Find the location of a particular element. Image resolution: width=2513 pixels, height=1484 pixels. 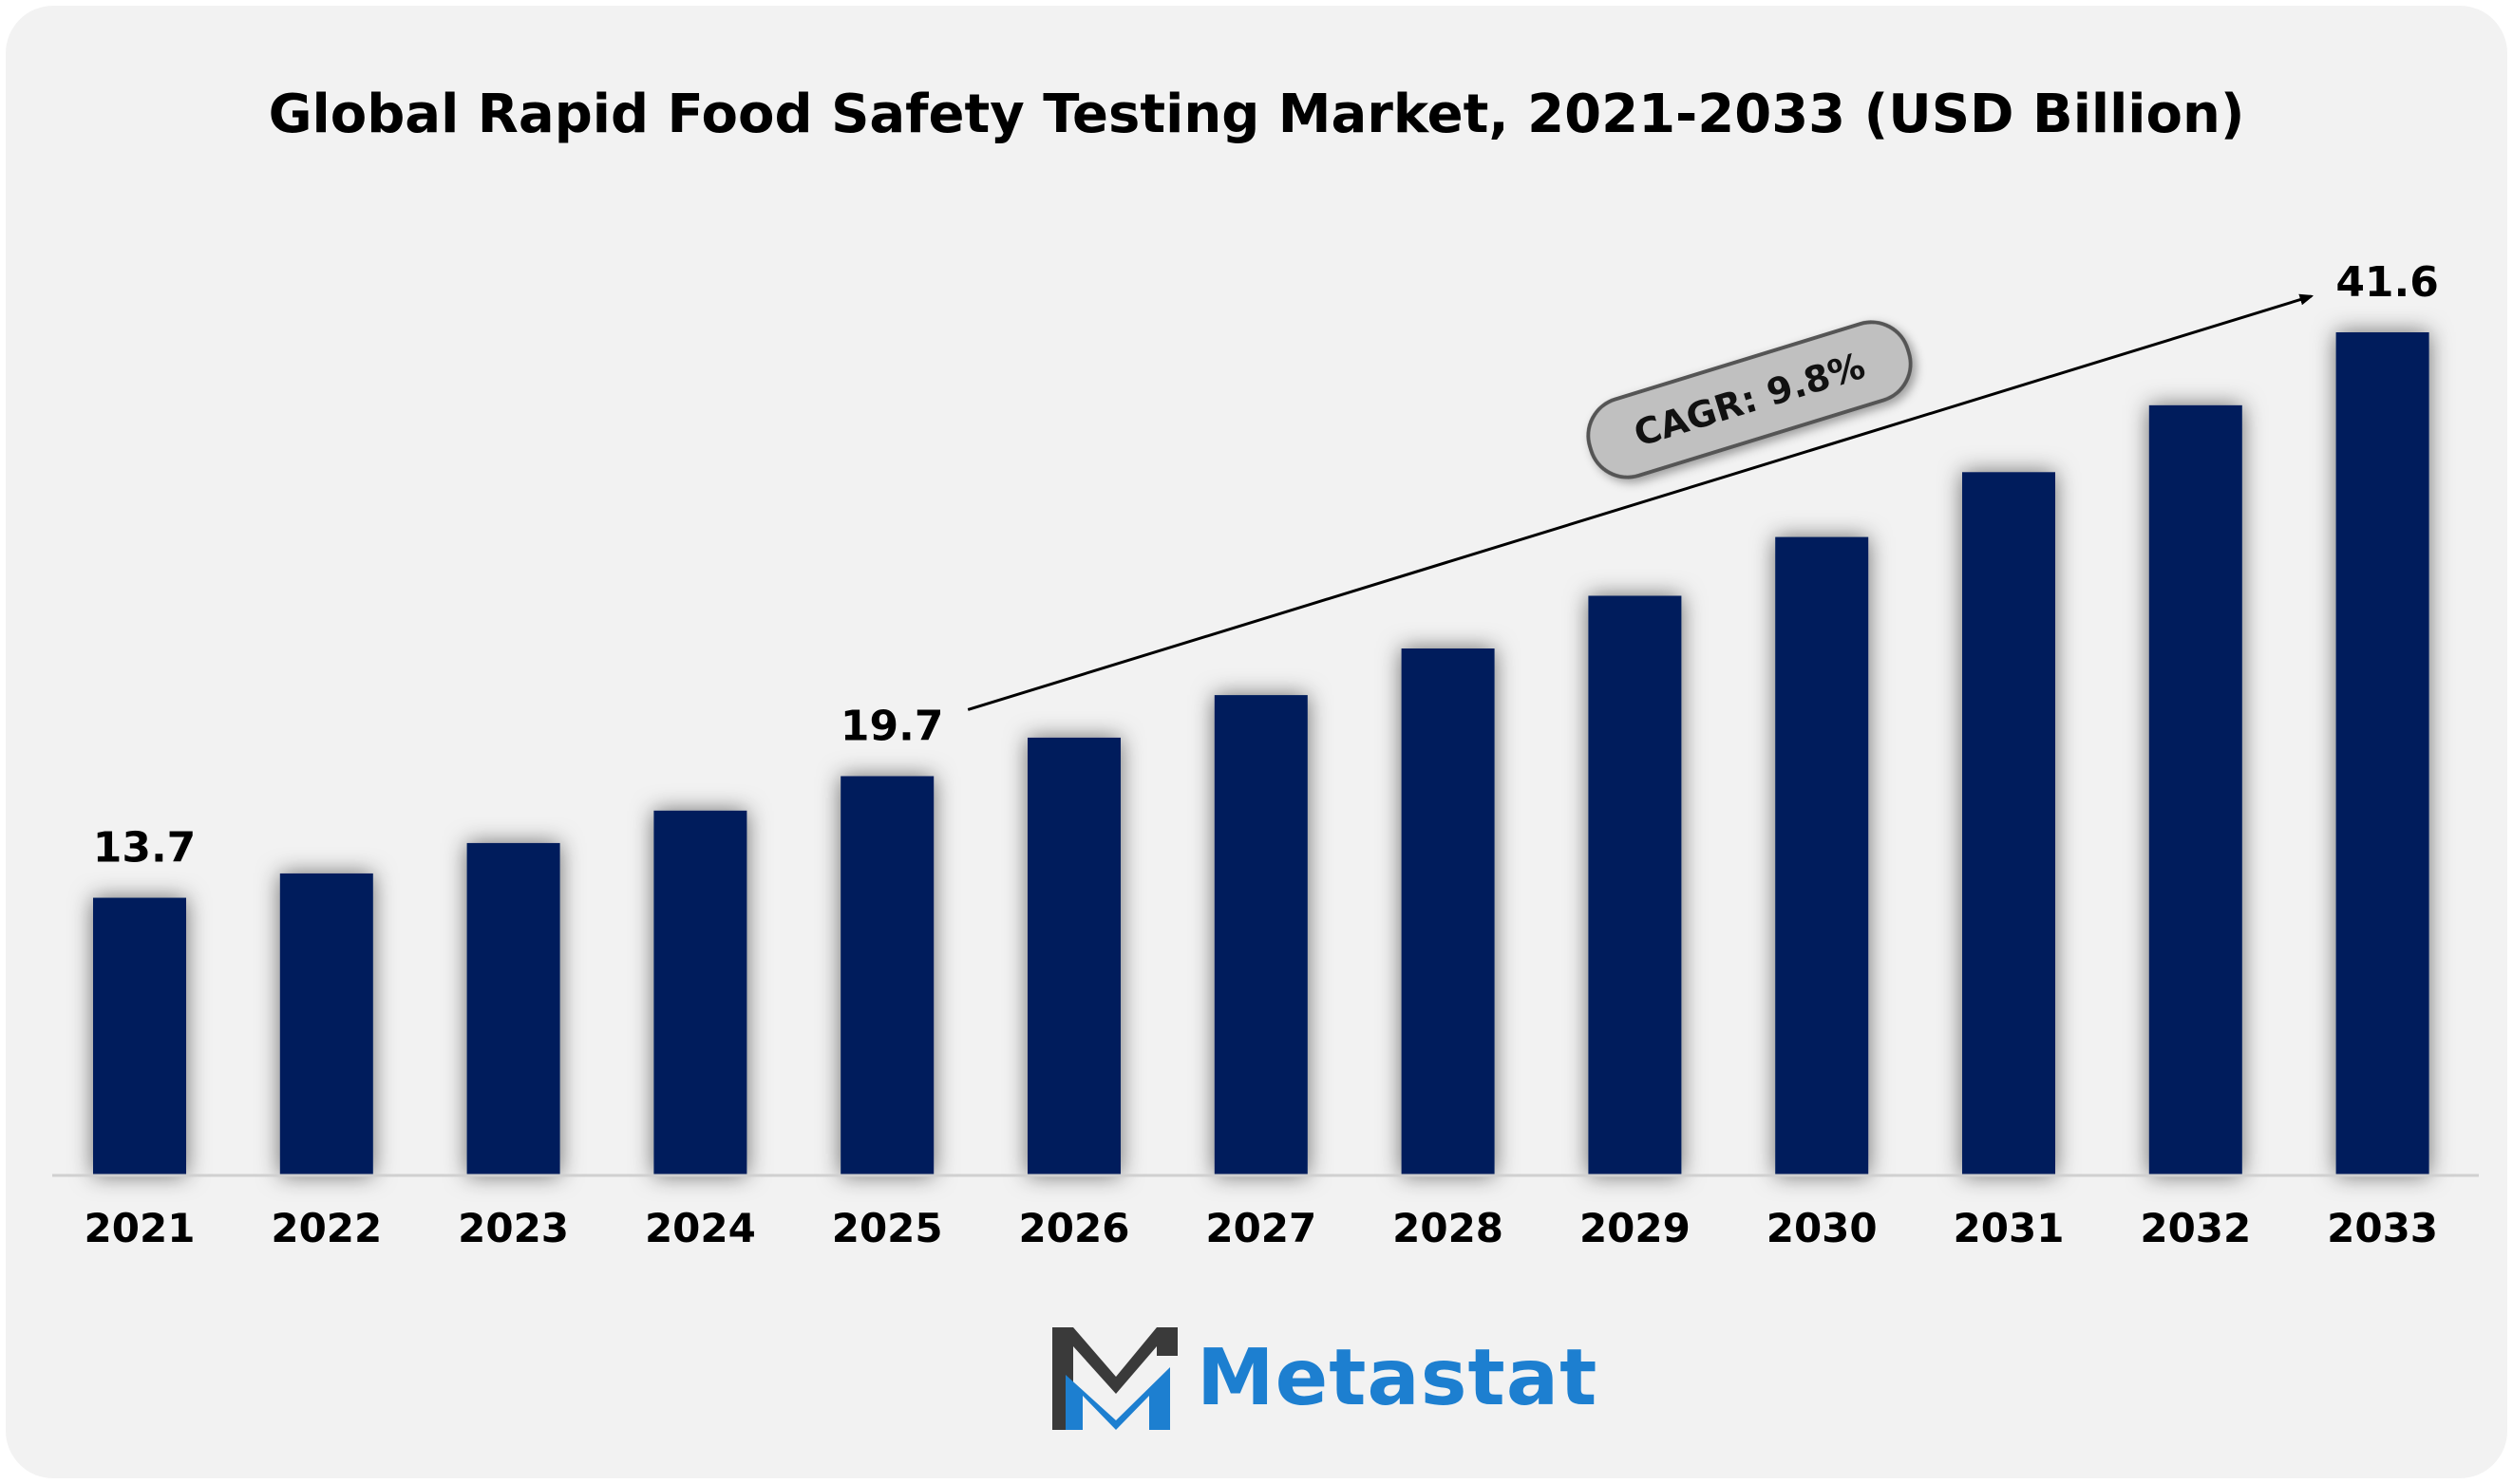

bar-2026 is located at coordinates (1075, 956).